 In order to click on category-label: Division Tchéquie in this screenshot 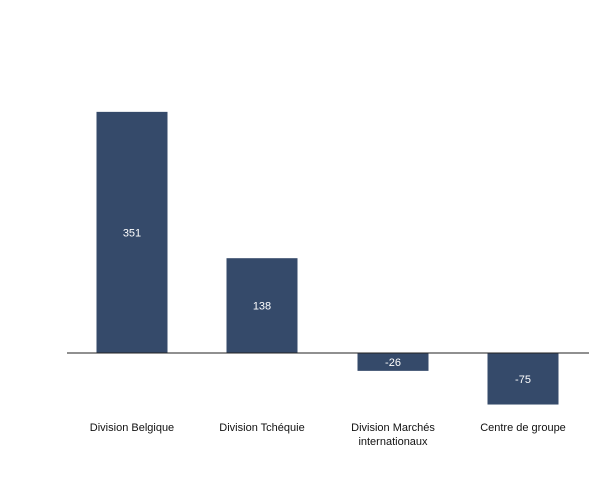, I will do `click(262, 428)`.